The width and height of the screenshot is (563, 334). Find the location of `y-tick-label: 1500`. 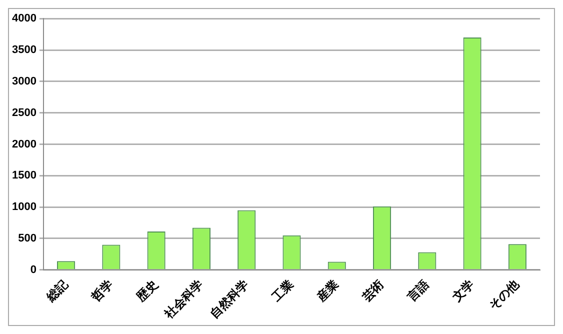

y-tick-label: 1500 is located at coordinates (24, 176).